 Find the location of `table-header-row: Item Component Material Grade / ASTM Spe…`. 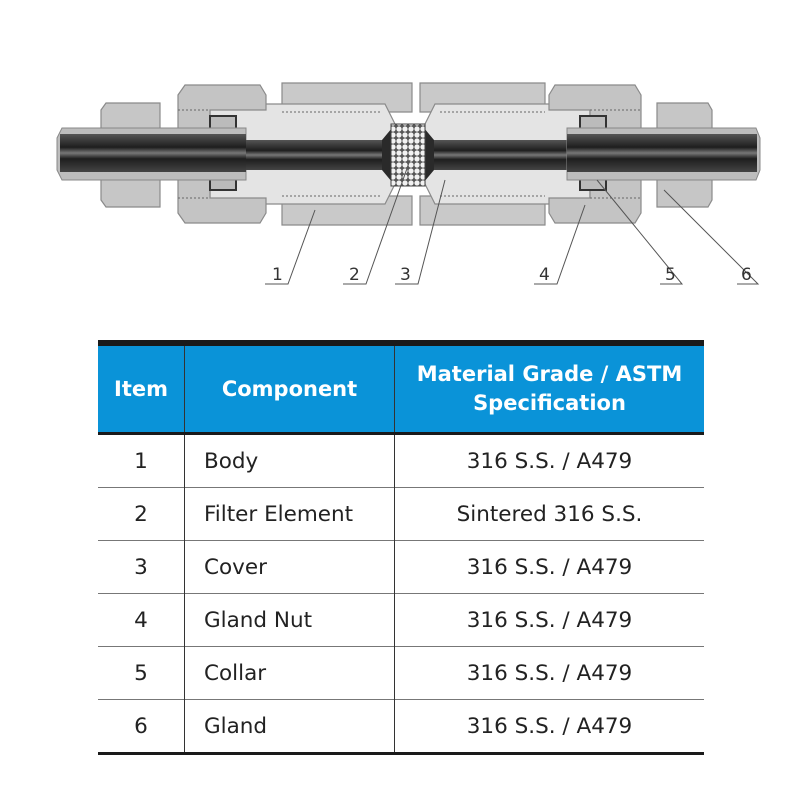

table-header-row: Item Component Material Grade / ASTM Spe… is located at coordinates (401, 389).